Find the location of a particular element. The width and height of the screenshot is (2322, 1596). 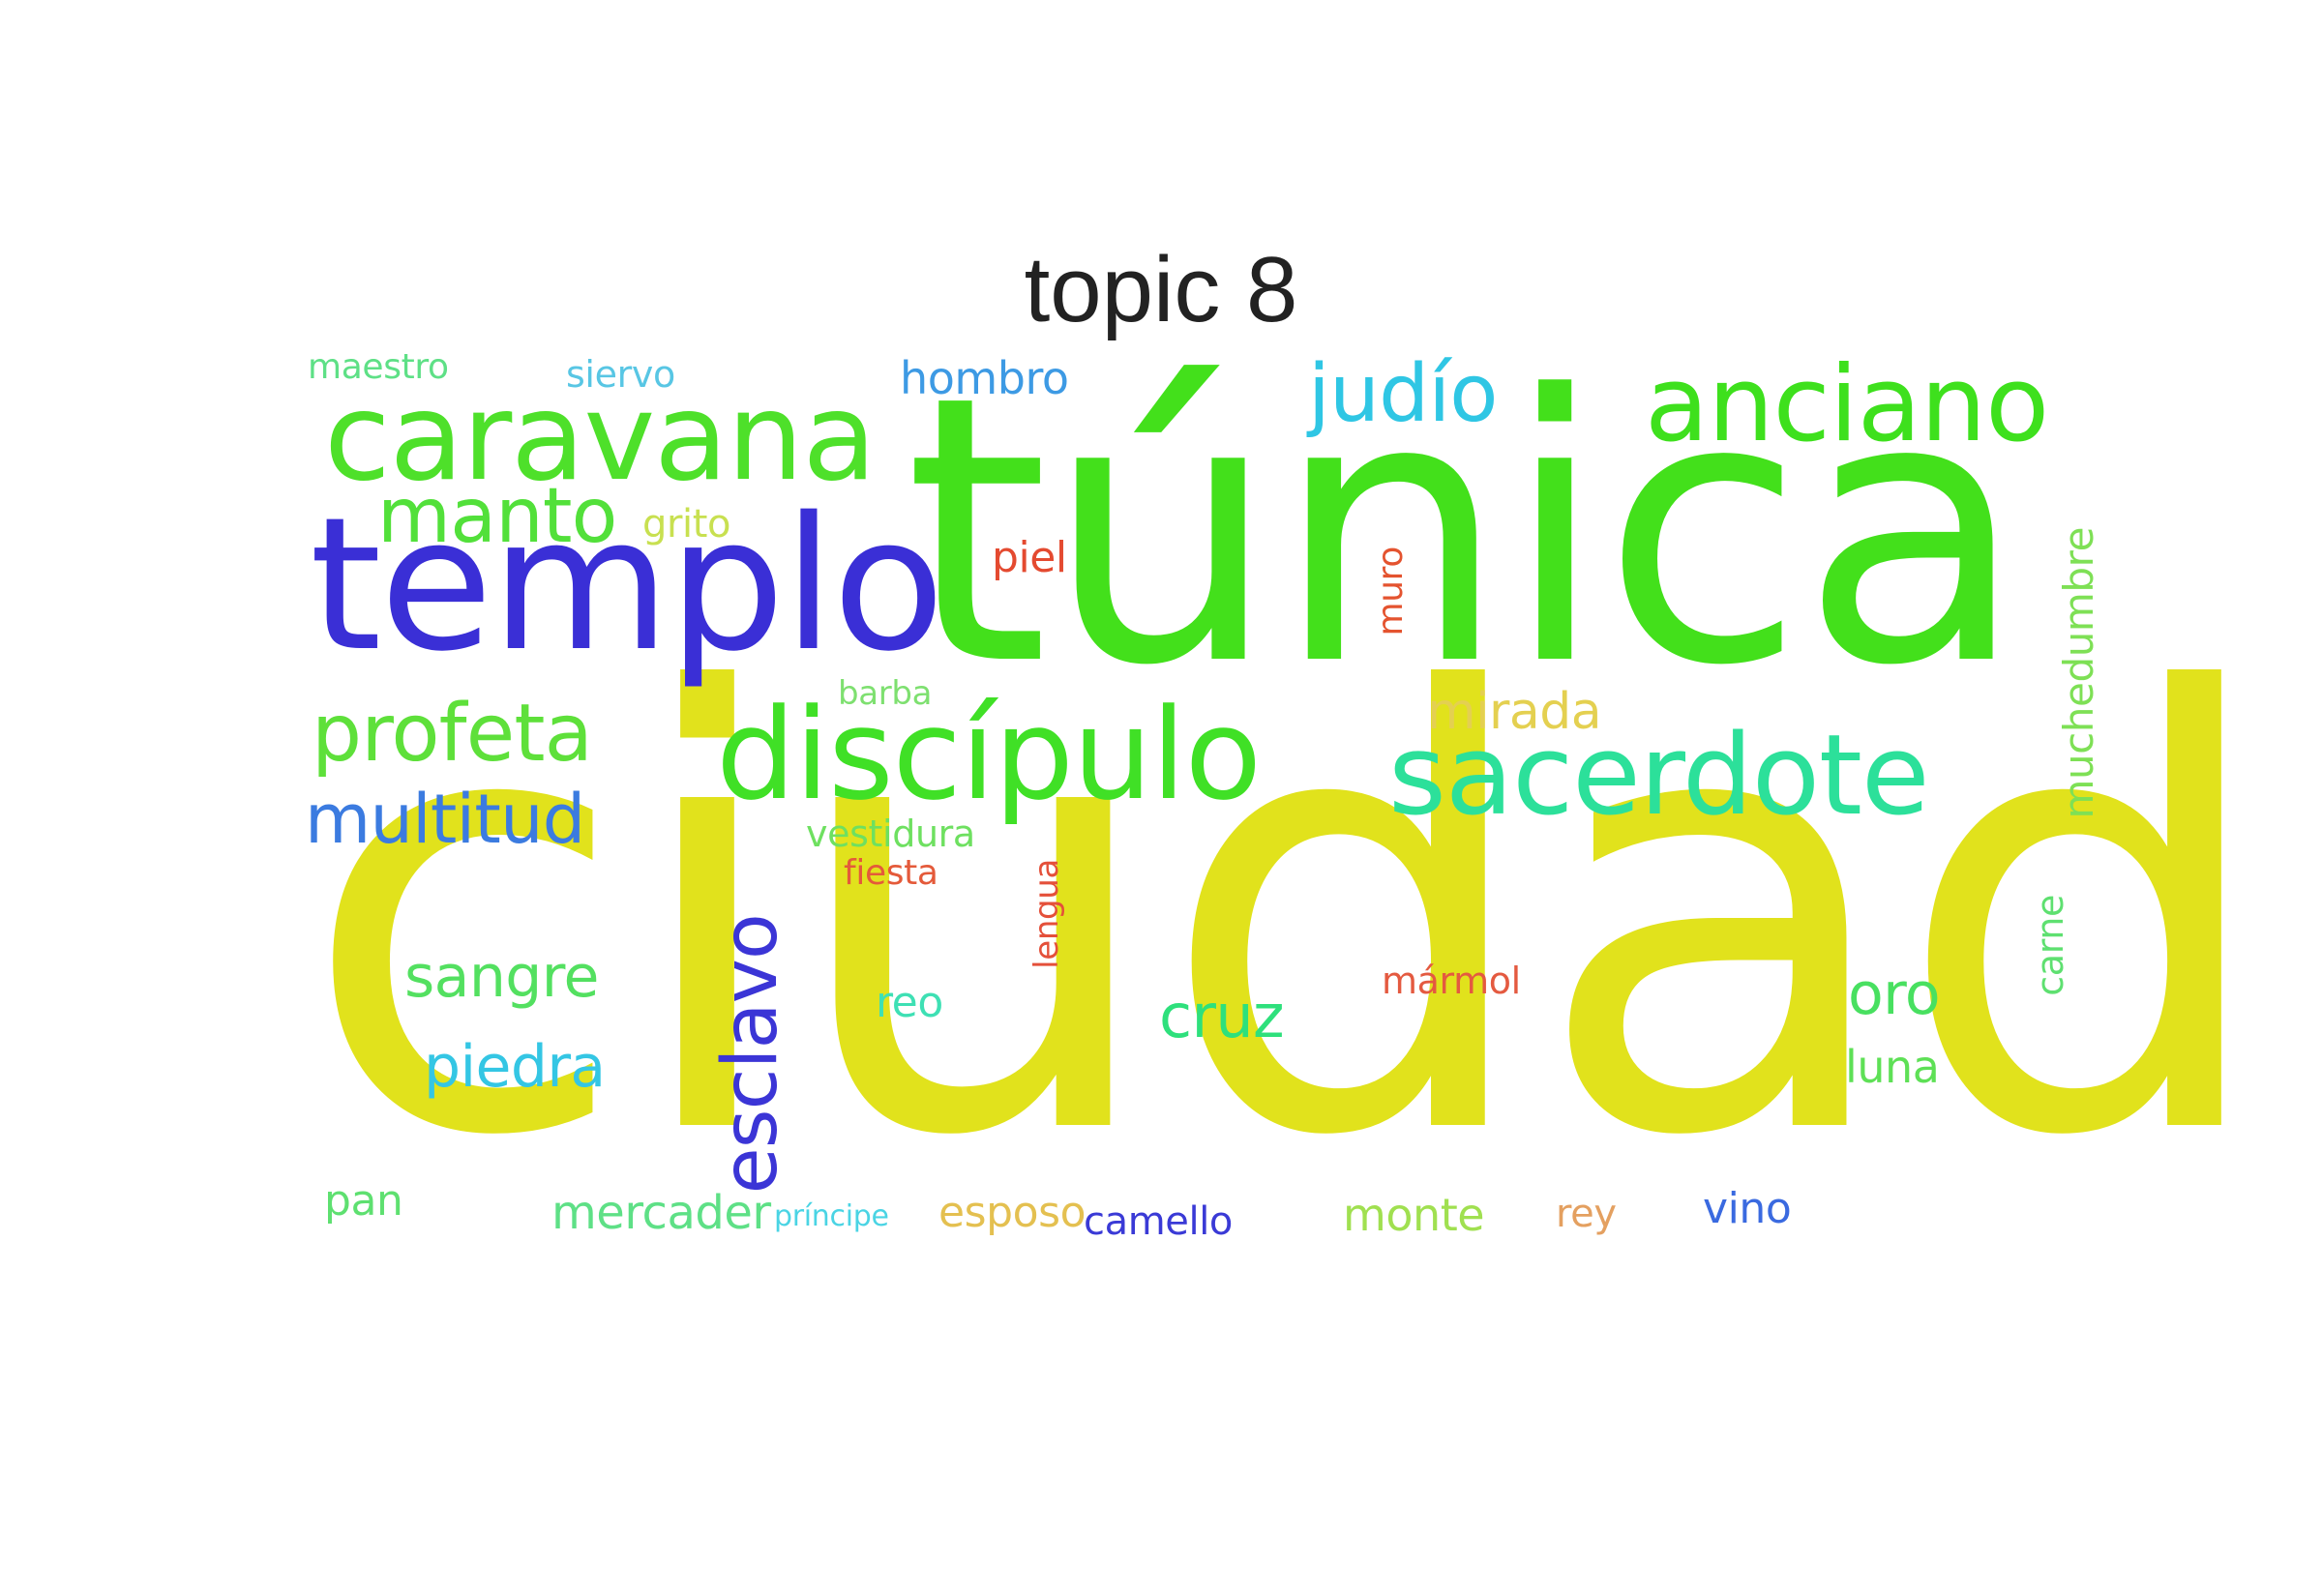

word-6: sacerdote is located at coordinates (1659, 776).